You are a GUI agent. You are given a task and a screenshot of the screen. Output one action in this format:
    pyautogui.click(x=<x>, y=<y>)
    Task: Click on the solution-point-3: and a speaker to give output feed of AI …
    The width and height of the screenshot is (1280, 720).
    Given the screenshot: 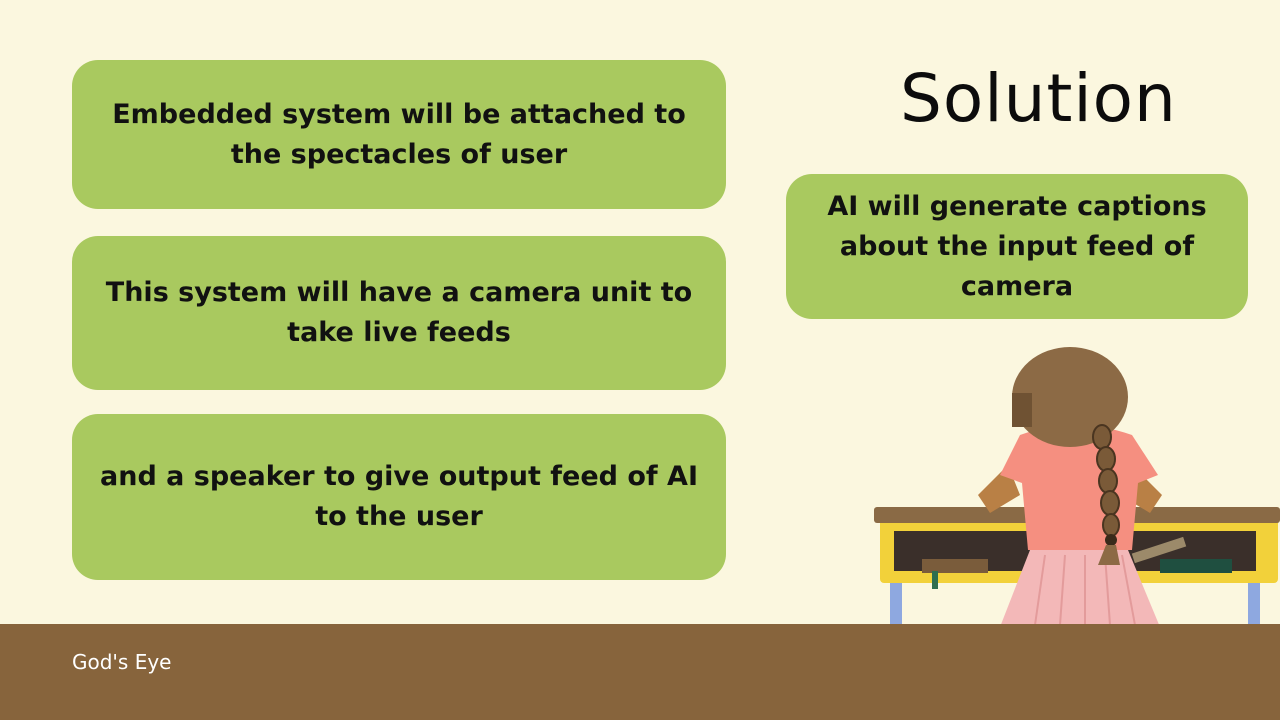 What is the action you would take?
    pyautogui.click(x=399, y=497)
    